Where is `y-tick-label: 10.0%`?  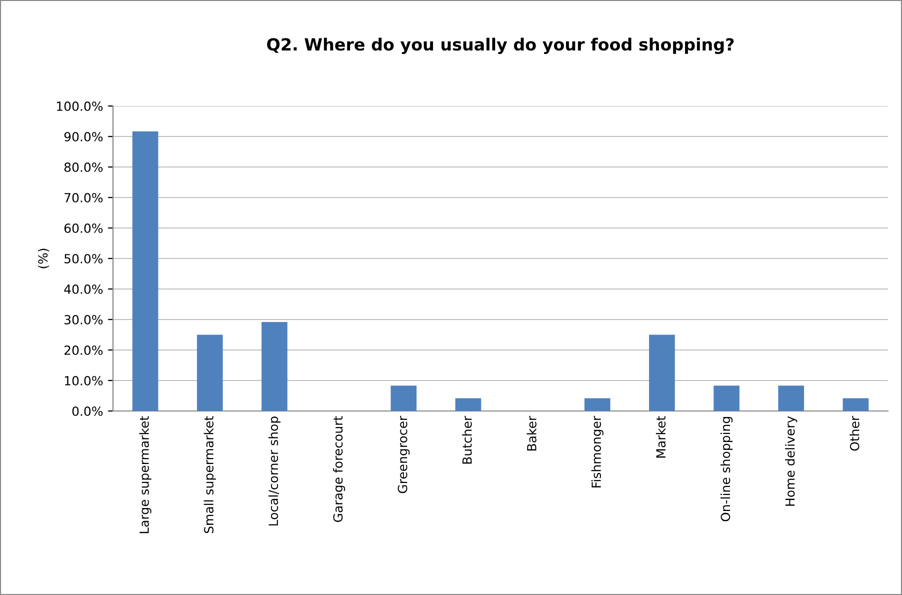 y-tick-label: 10.0% is located at coordinates (83, 381).